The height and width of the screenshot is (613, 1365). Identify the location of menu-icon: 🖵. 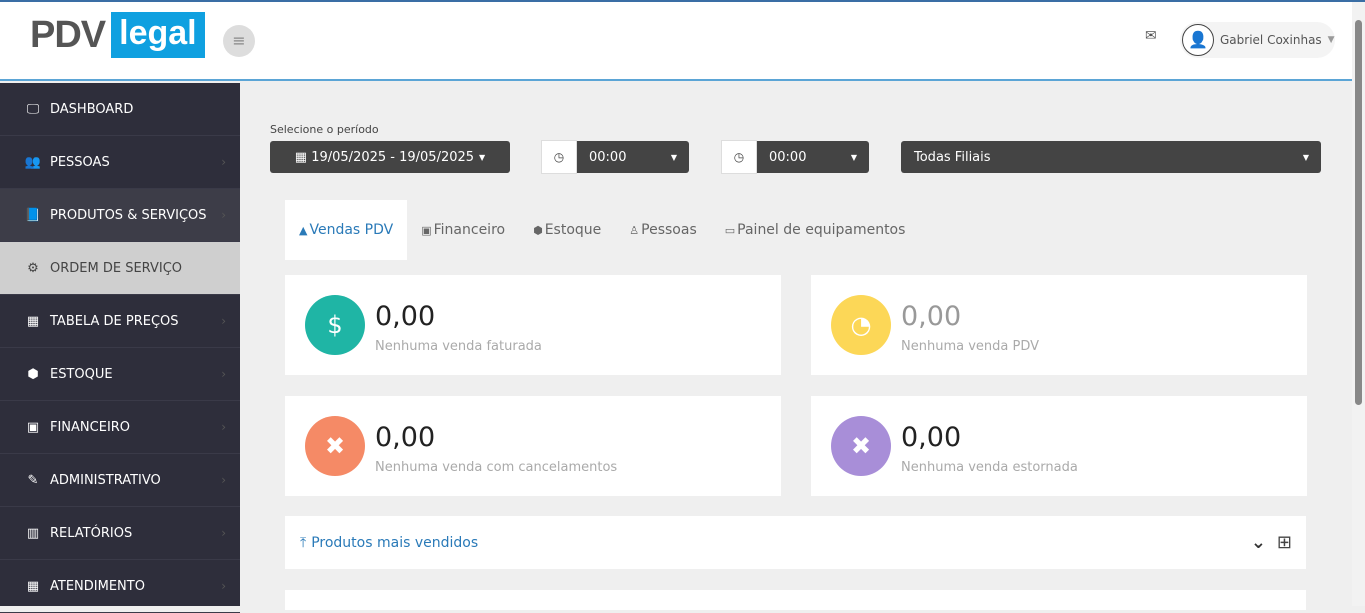
(33, 109).